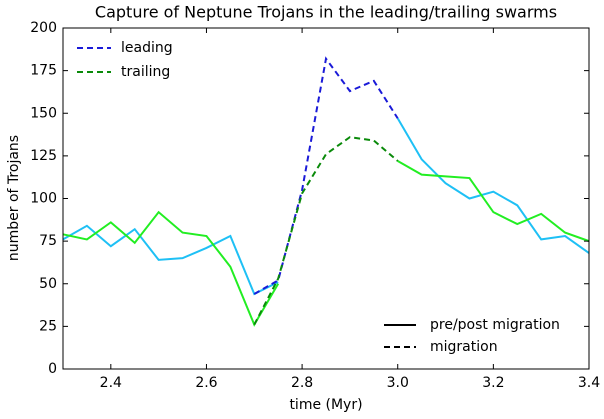 The width and height of the screenshot is (604, 419). Describe the element at coordinates (43, 113) in the screenshot. I see `y-tick-label: 150` at that location.